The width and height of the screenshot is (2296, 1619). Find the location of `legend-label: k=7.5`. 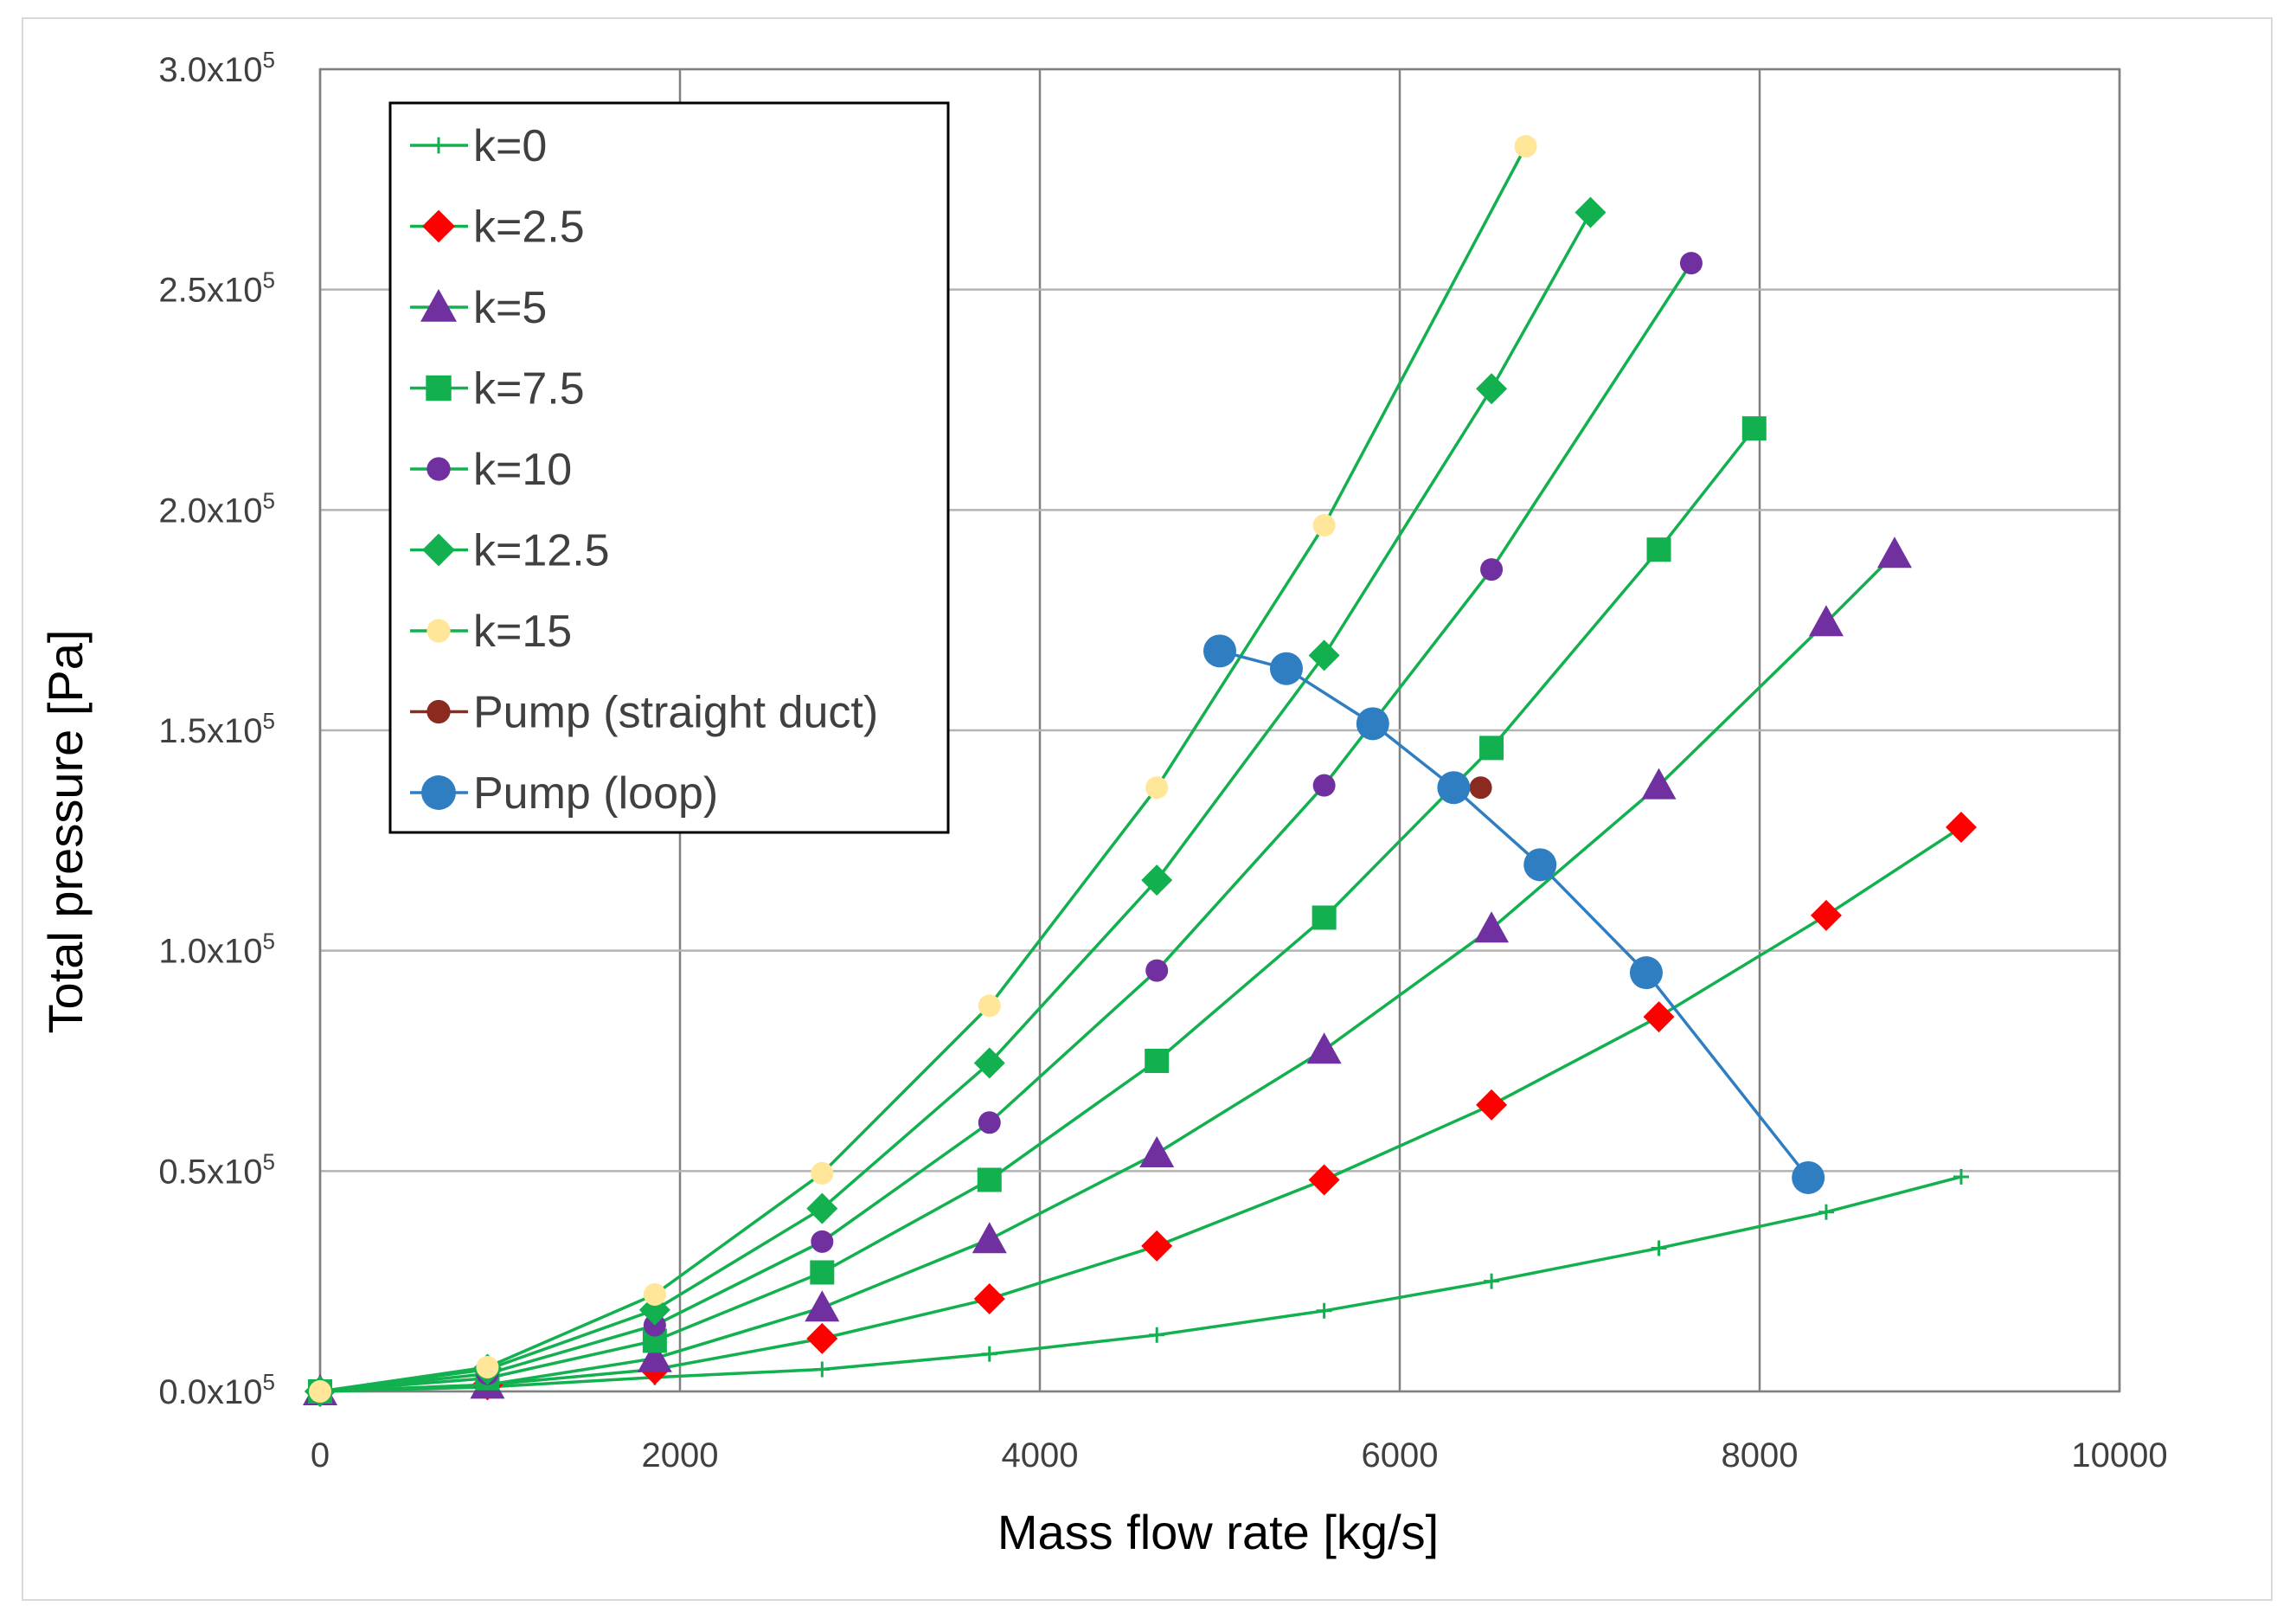

legend-label: k=7.5 is located at coordinates (529, 389).